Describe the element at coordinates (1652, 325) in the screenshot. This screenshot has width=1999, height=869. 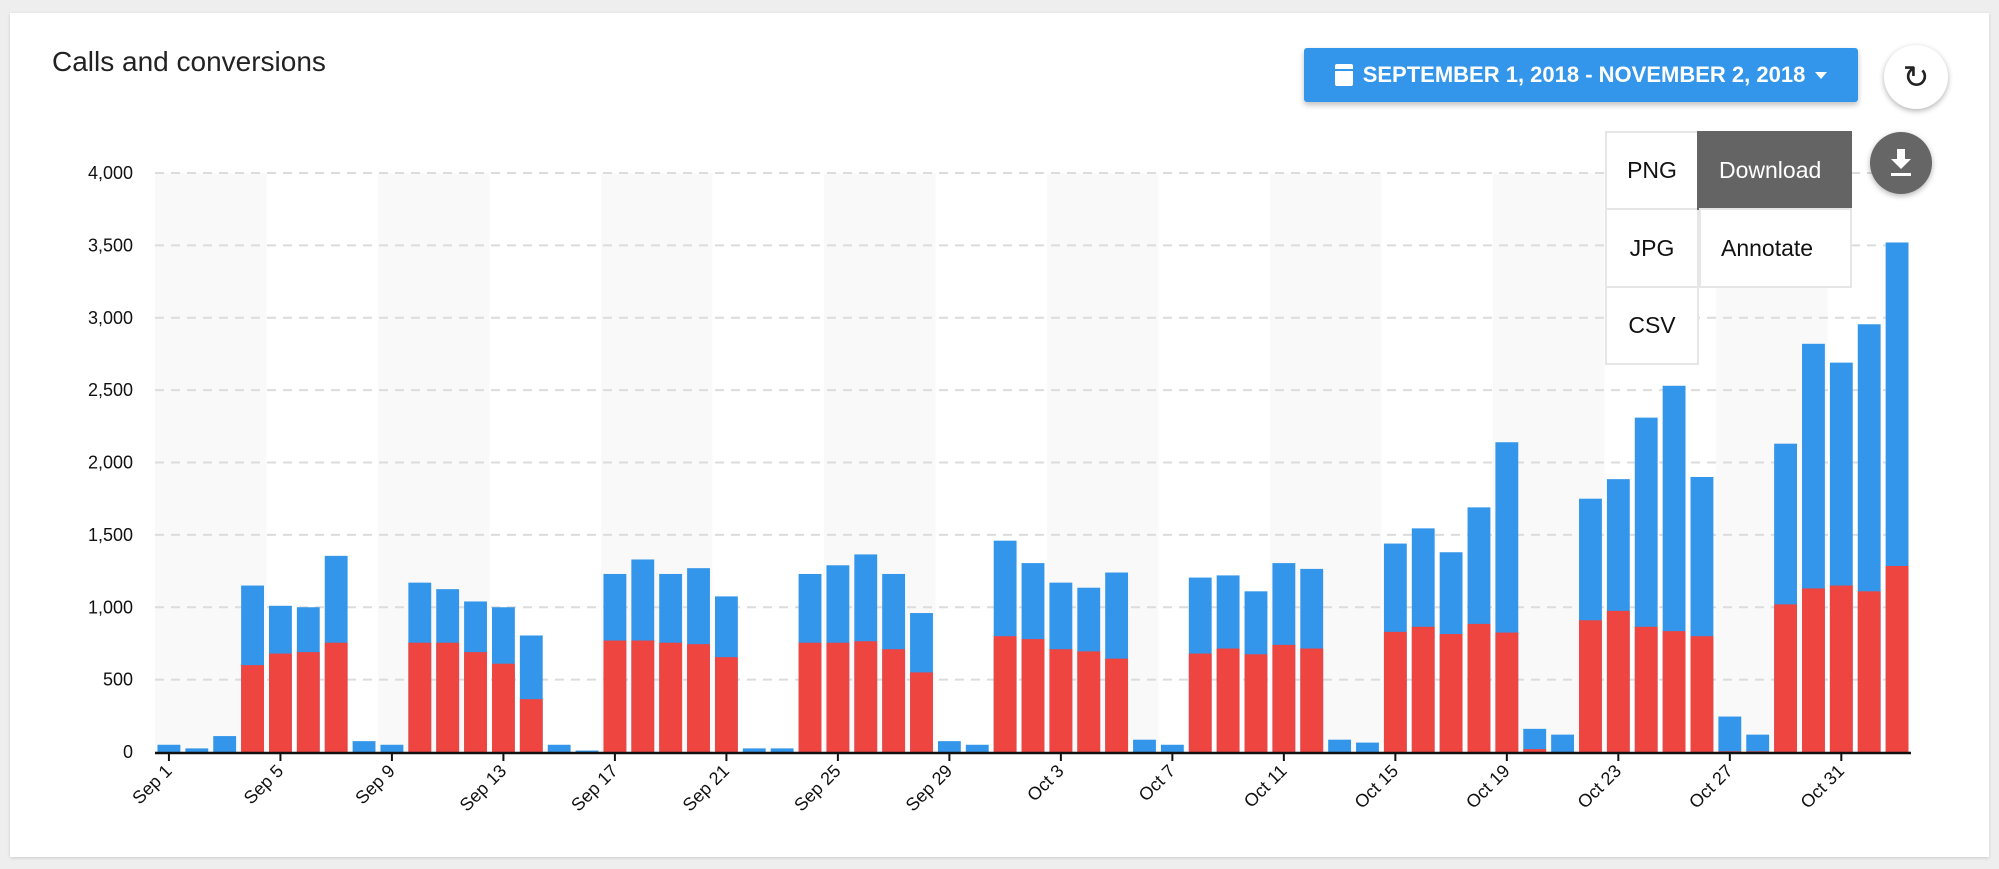
I see `menu-csv: CSV` at that location.